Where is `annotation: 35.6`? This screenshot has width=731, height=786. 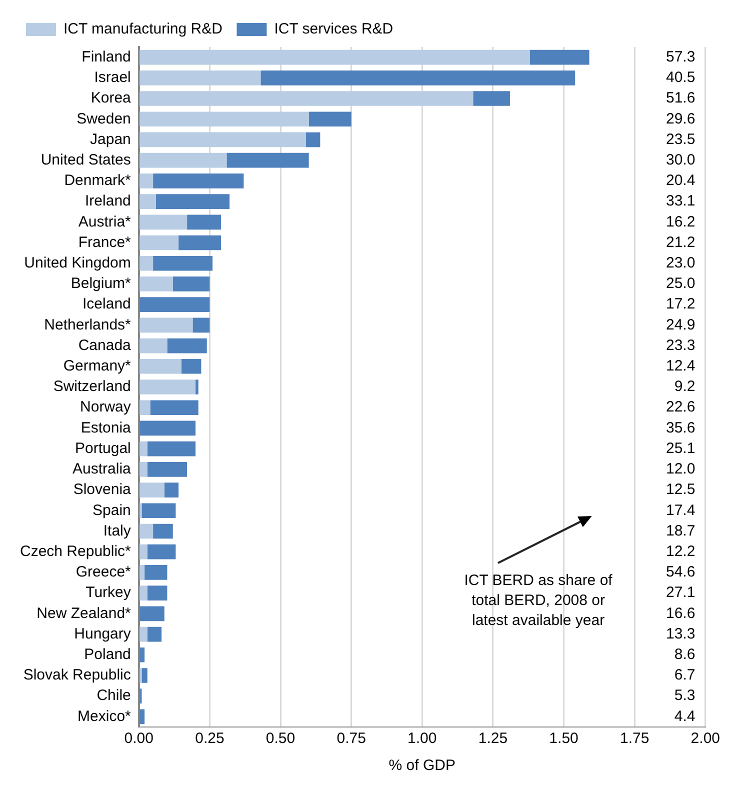 annotation: 35.6 is located at coordinates (681, 427).